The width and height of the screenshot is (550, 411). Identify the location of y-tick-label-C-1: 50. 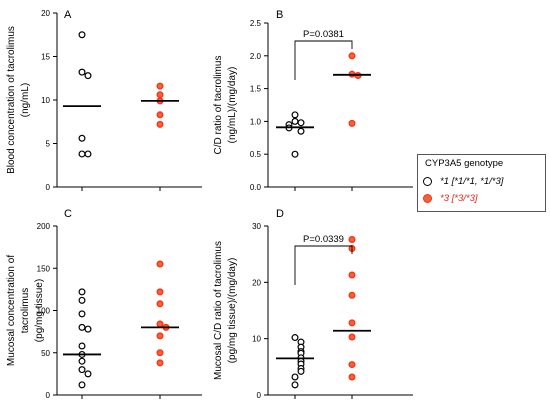
(45, 353).